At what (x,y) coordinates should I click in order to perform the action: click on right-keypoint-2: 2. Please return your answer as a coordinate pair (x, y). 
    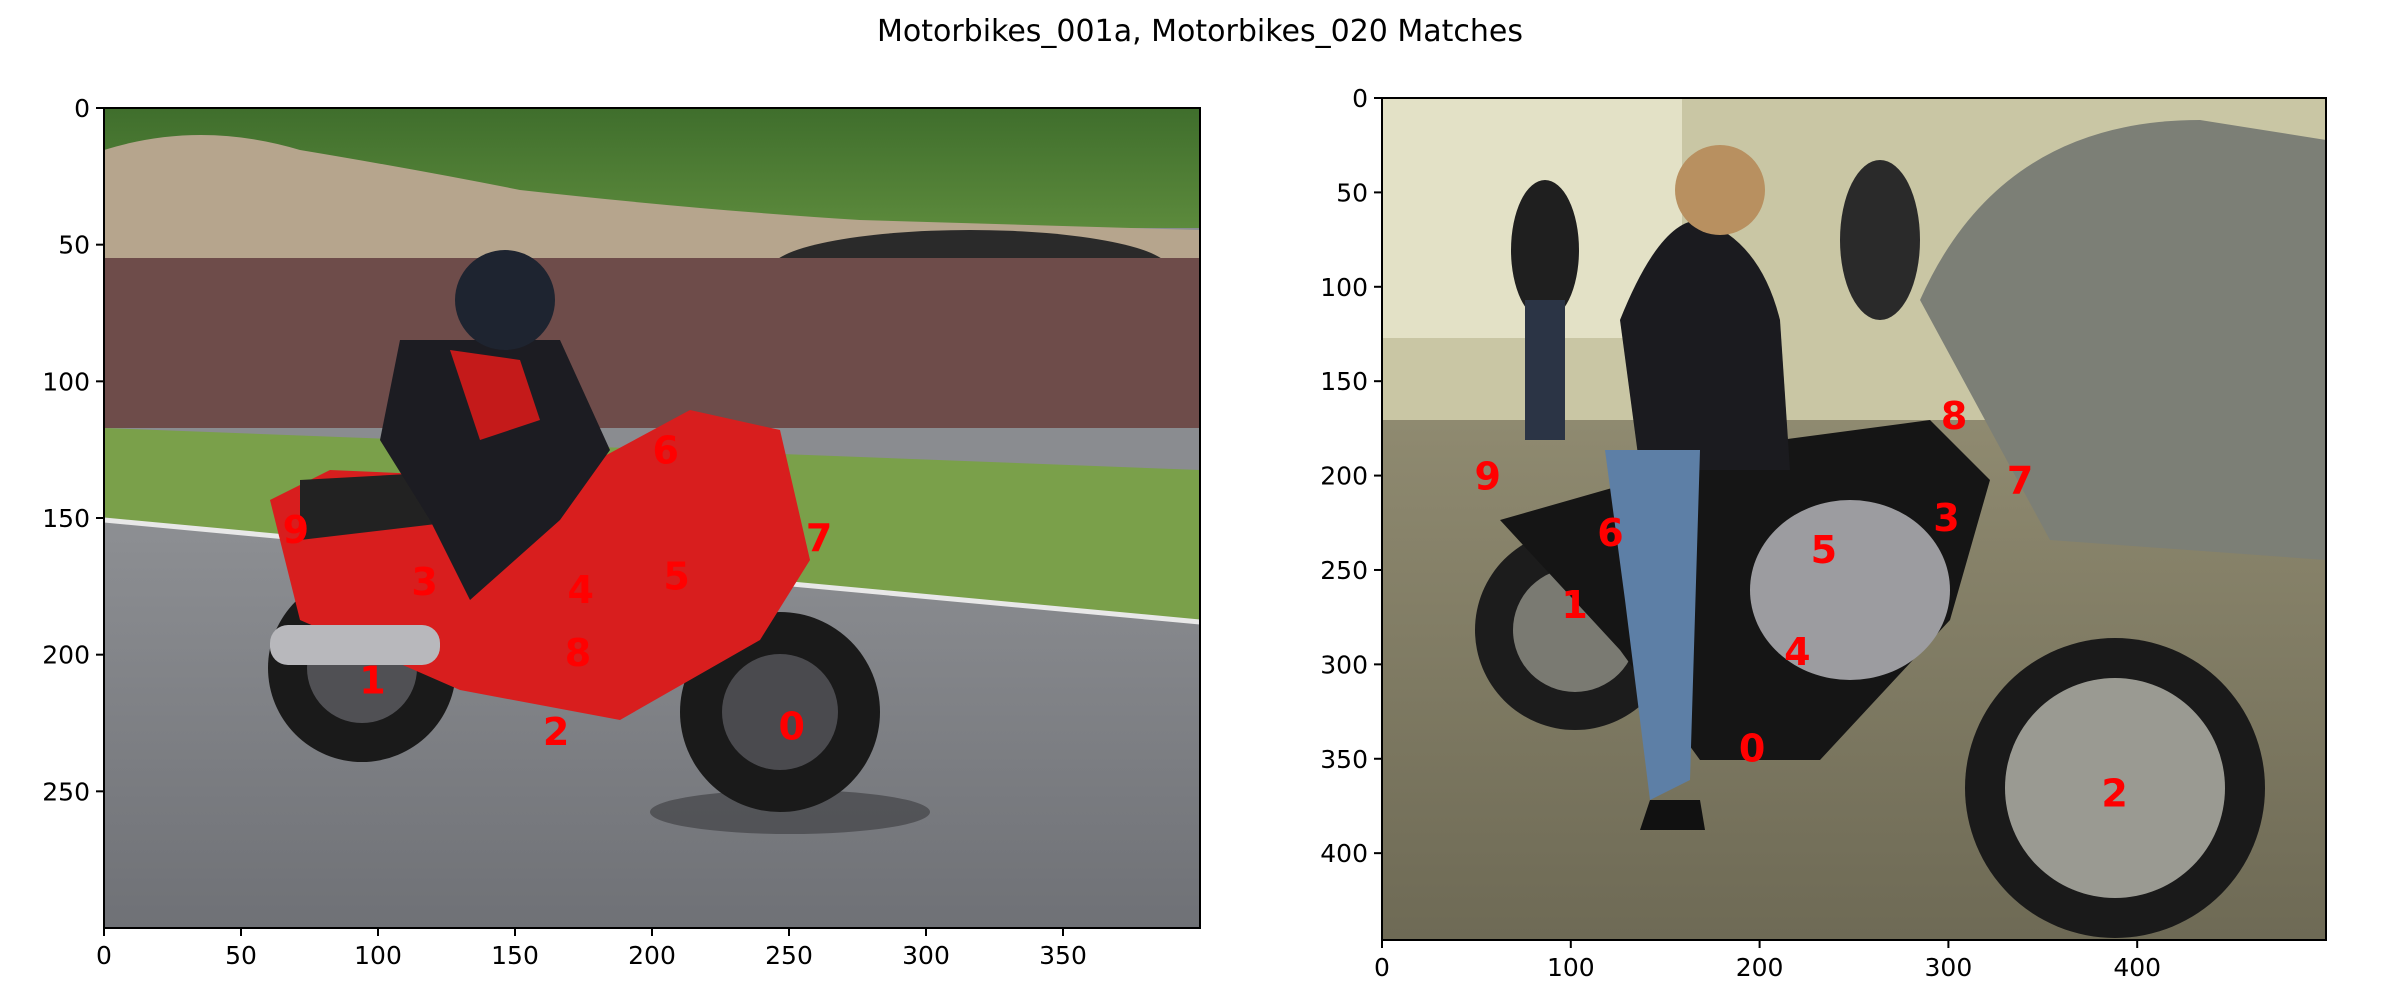
    Looking at the image, I should click on (2114, 794).